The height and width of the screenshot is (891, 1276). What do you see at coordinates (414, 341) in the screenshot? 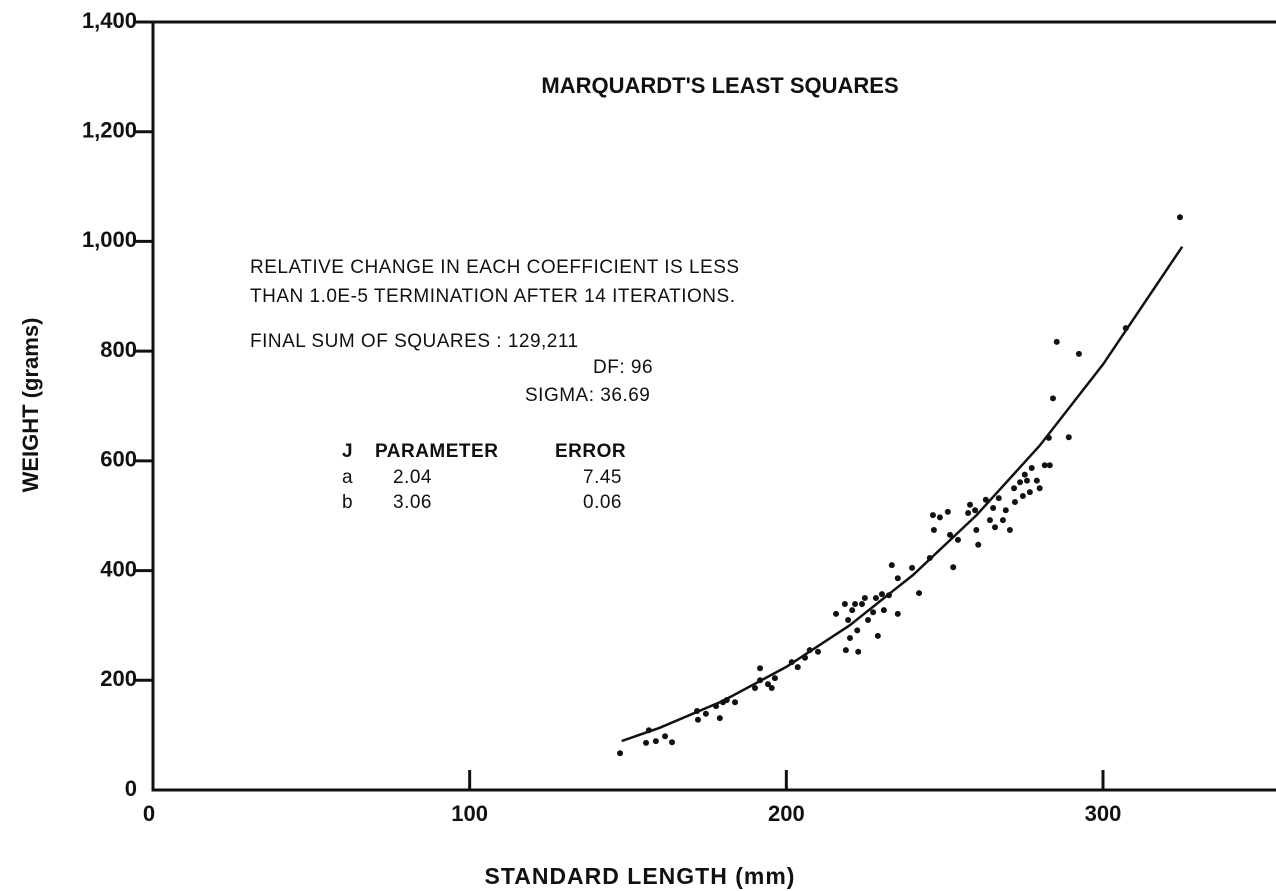
I see `annotation: FINAL SUM OF SQUARES : 129,211` at bounding box center [414, 341].